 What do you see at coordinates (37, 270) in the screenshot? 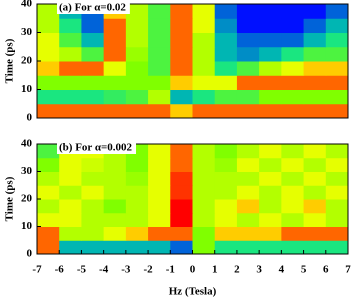
I see `x-tick-label: -7` at bounding box center [37, 270].